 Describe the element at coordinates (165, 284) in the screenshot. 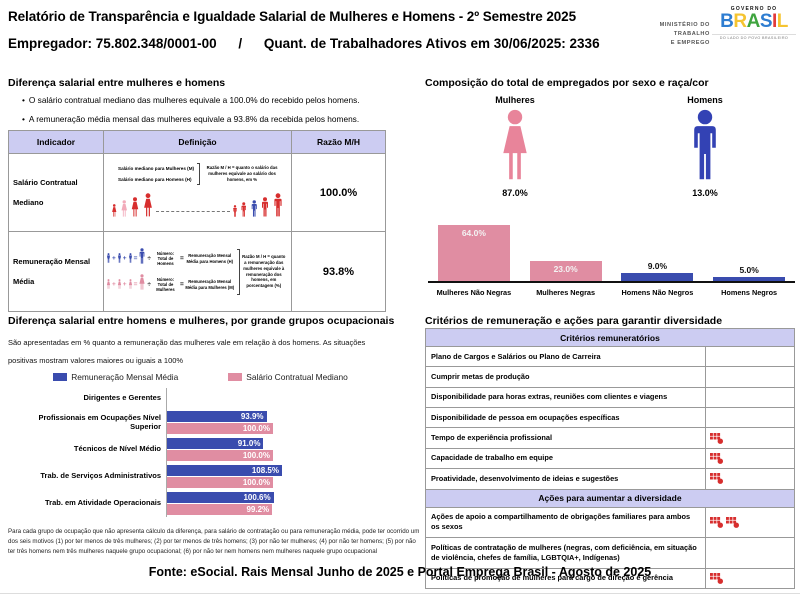

I see `formula-text: Número: Total de Mulheres` at that location.